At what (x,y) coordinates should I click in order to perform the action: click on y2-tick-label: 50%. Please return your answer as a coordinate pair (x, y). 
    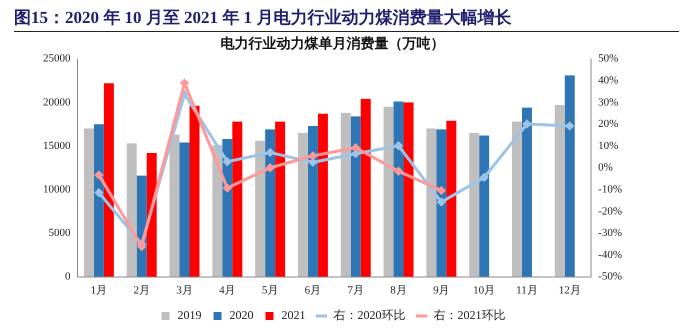
    Looking at the image, I should click on (608, 58).